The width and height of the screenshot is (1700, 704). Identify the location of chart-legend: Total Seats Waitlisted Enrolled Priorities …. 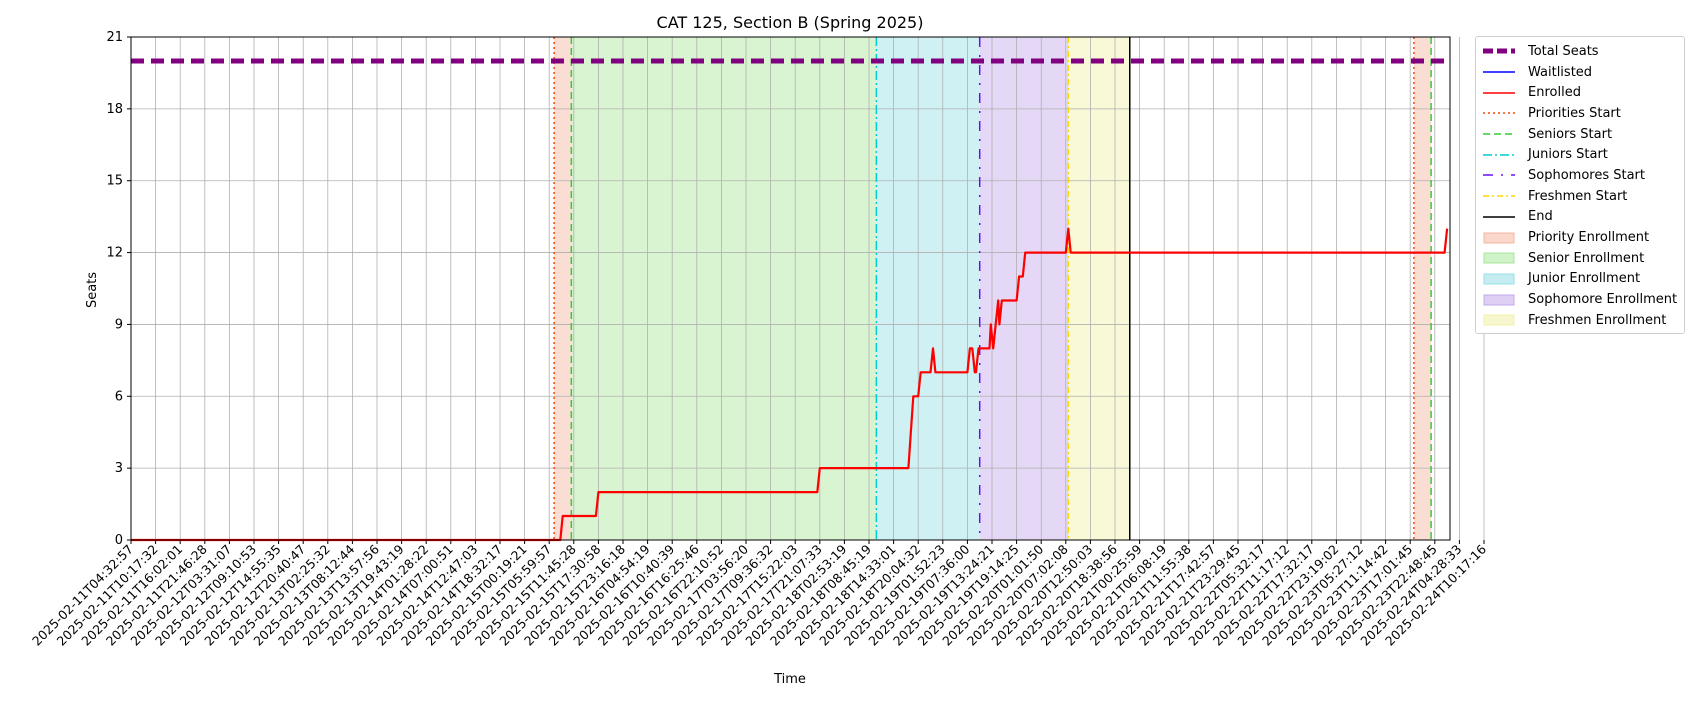
(1580, 185).